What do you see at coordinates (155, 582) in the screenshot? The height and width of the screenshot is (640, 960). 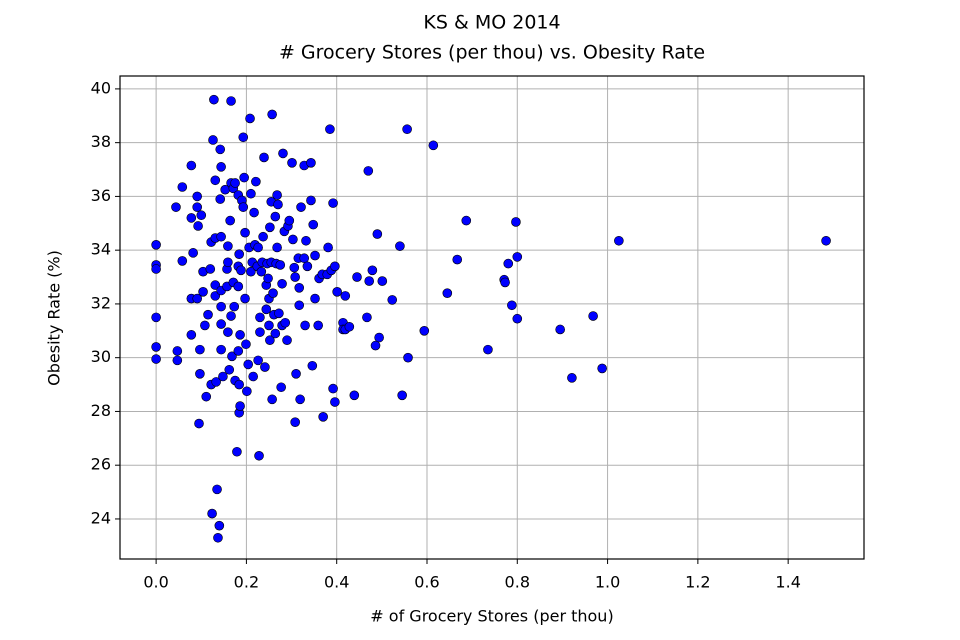 I see `x-tick-label: 0.0` at bounding box center [155, 582].